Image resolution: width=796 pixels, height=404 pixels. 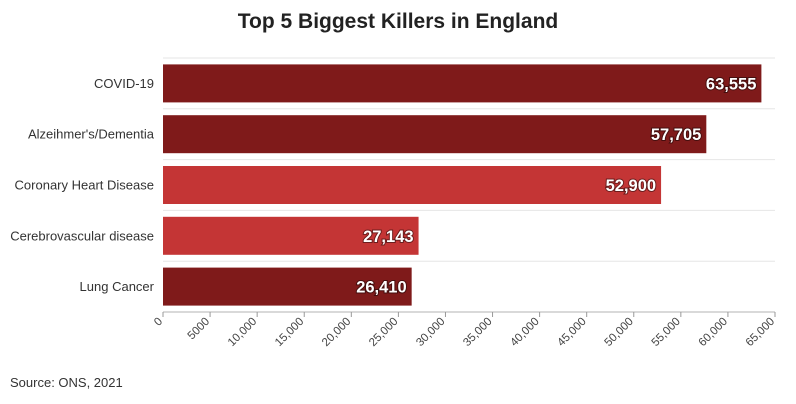 What do you see at coordinates (158, 322) in the screenshot?
I see `x-tick-label: 0` at bounding box center [158, 322].